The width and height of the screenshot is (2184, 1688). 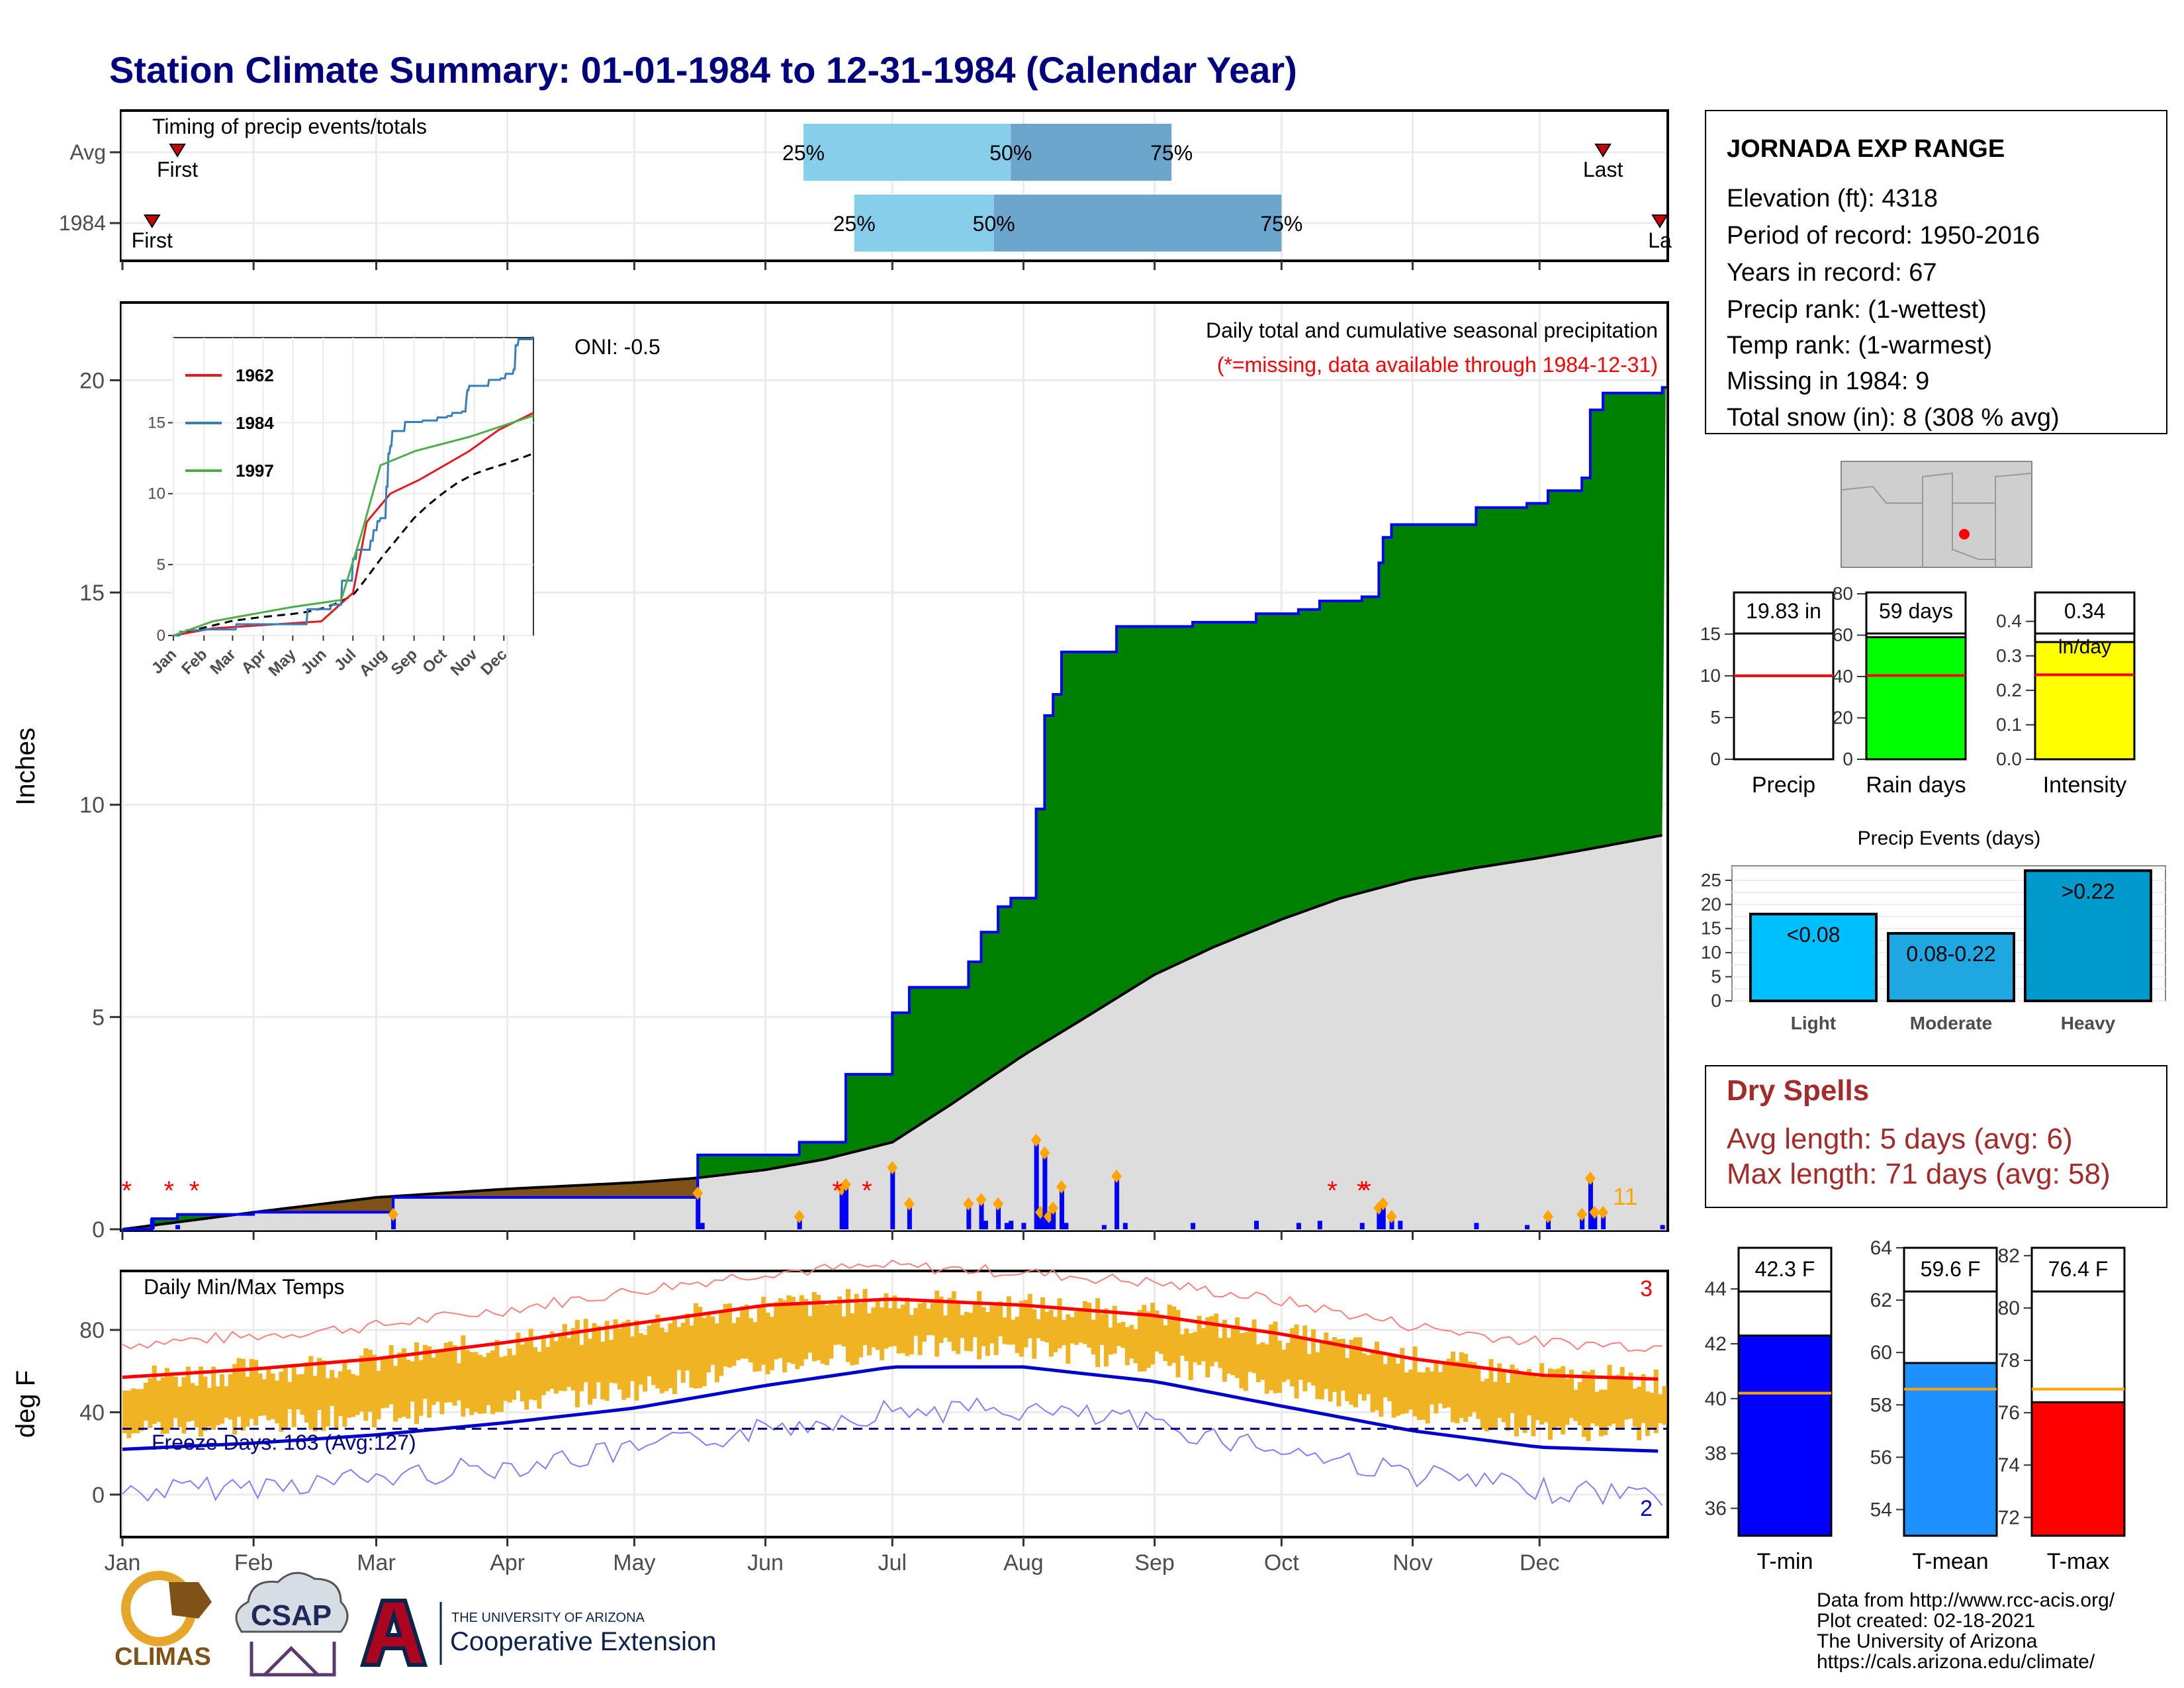 What do you see at coordinates (894, 1382) in the screenshot?
I see `temp-layers` at bounding box center [894, 1382].